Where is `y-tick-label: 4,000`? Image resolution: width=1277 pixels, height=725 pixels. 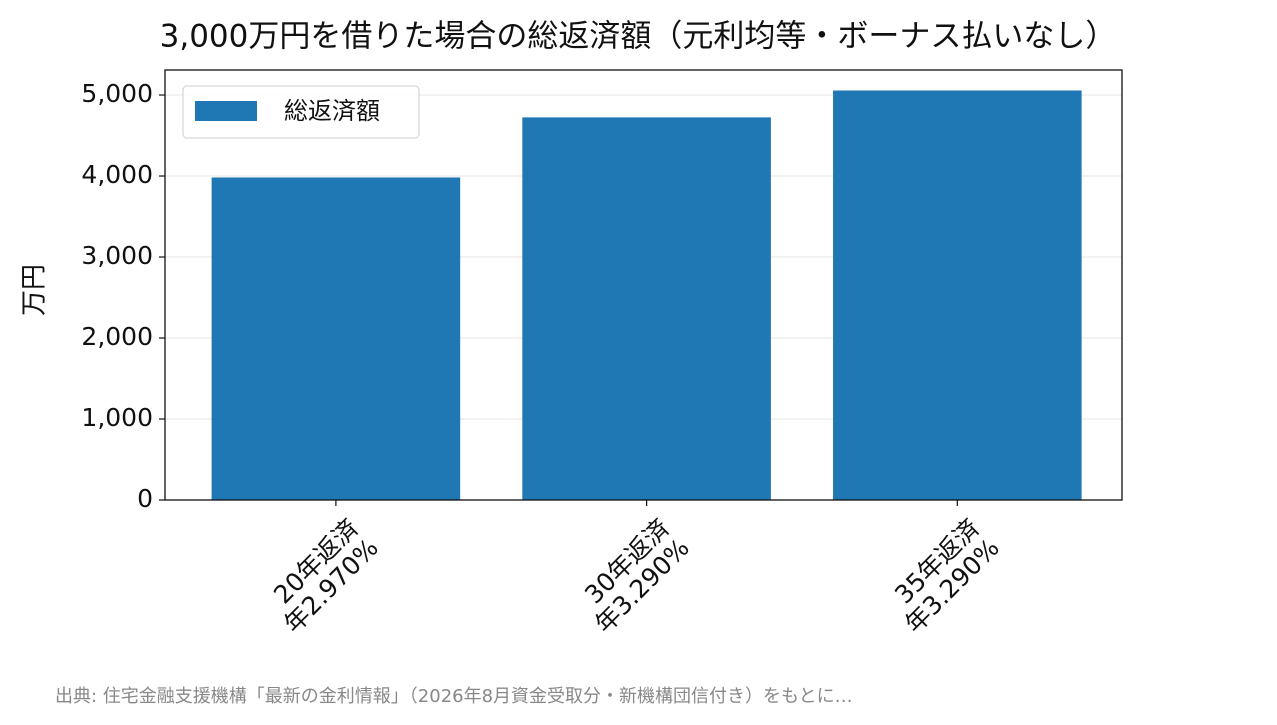
y-tick-label: 4,000 is located at coordinates (117, 174).